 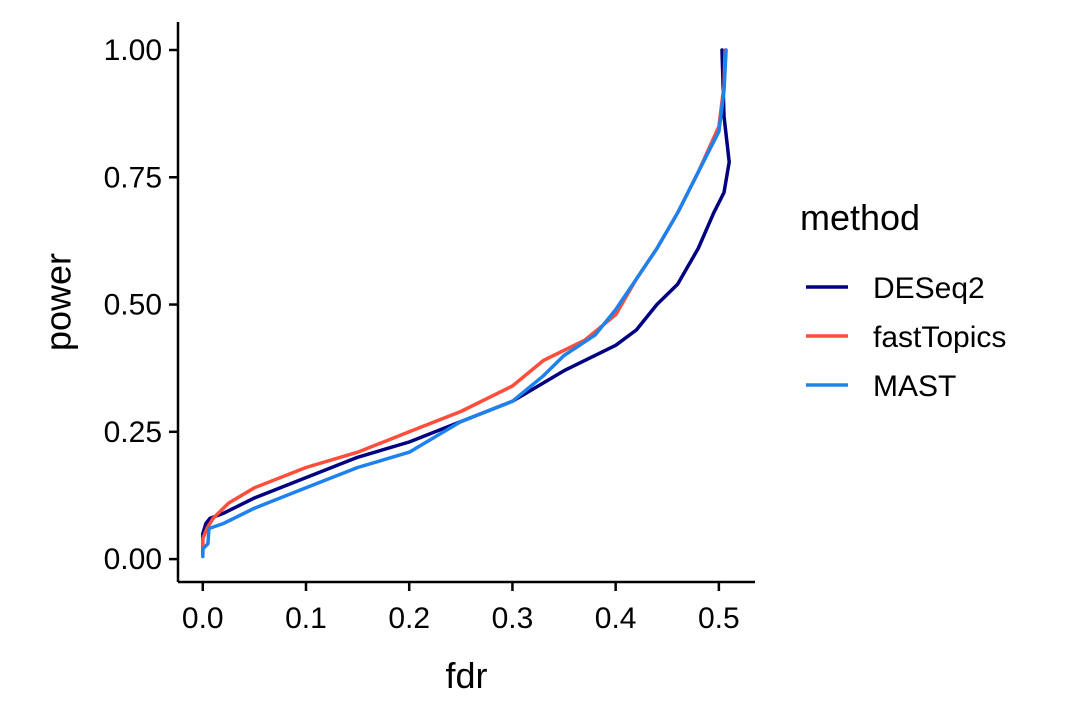 I want to click on legend-label-deseq2: DESeq2, so click(x=929, y=288).